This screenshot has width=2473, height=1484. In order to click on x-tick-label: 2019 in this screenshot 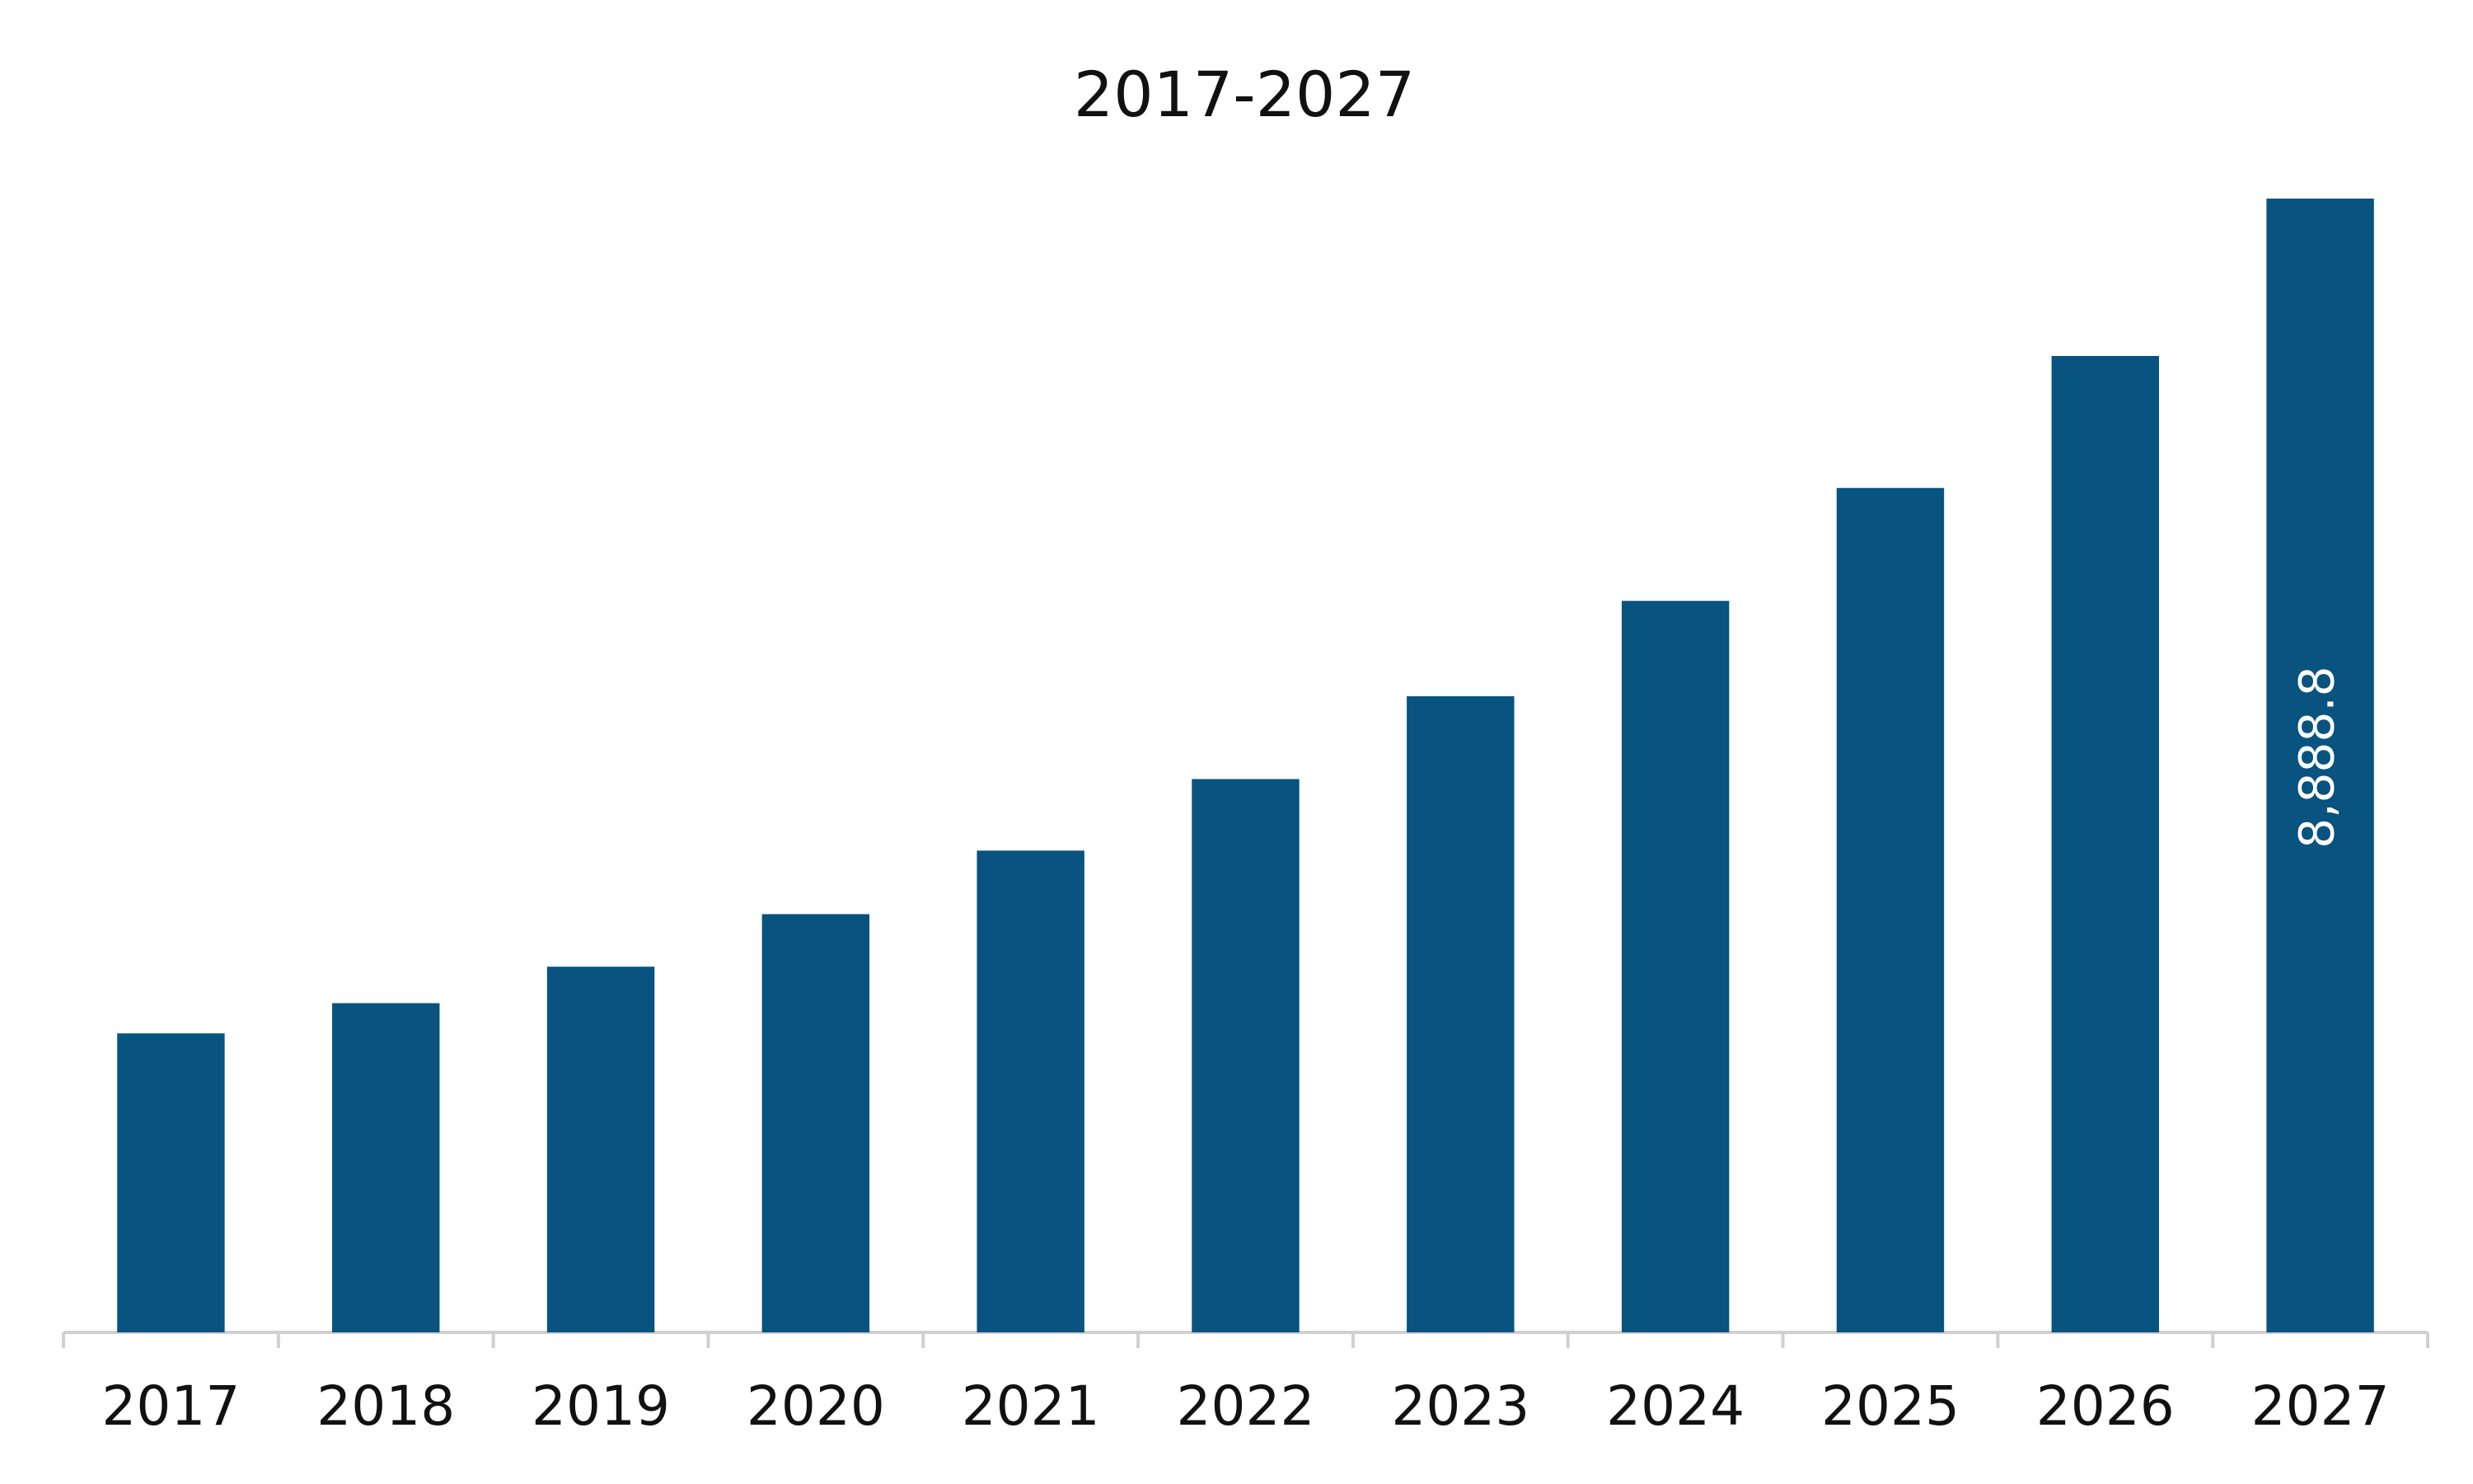, I will do `click(601, 1406)`.